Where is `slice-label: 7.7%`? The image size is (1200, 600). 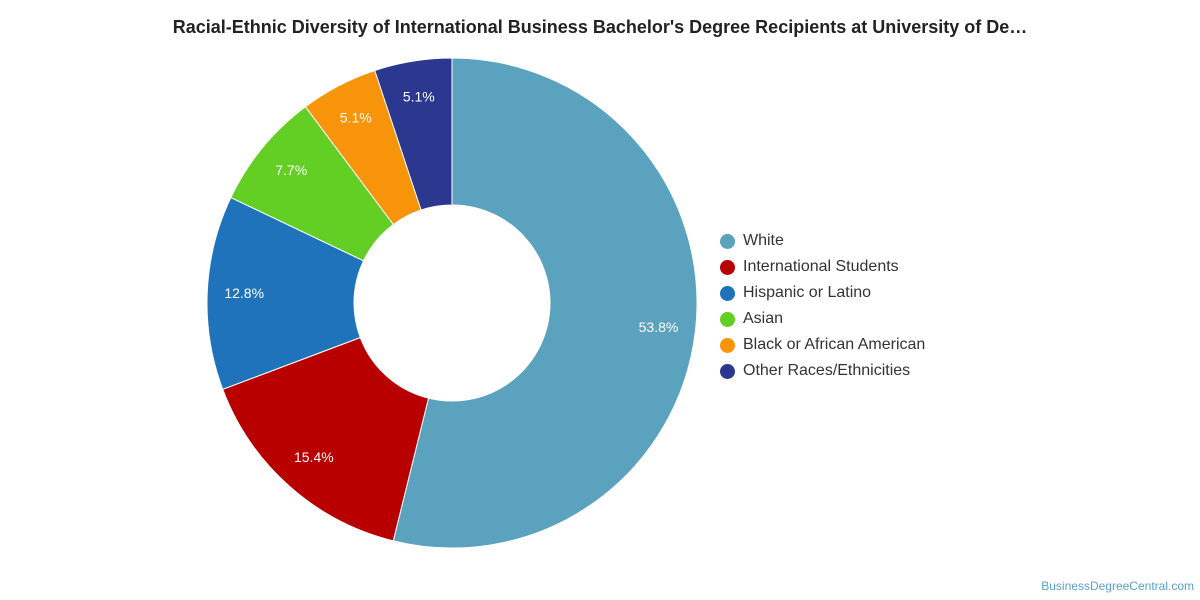 slice-label: 7.7% is located at coordinates (291, 170).